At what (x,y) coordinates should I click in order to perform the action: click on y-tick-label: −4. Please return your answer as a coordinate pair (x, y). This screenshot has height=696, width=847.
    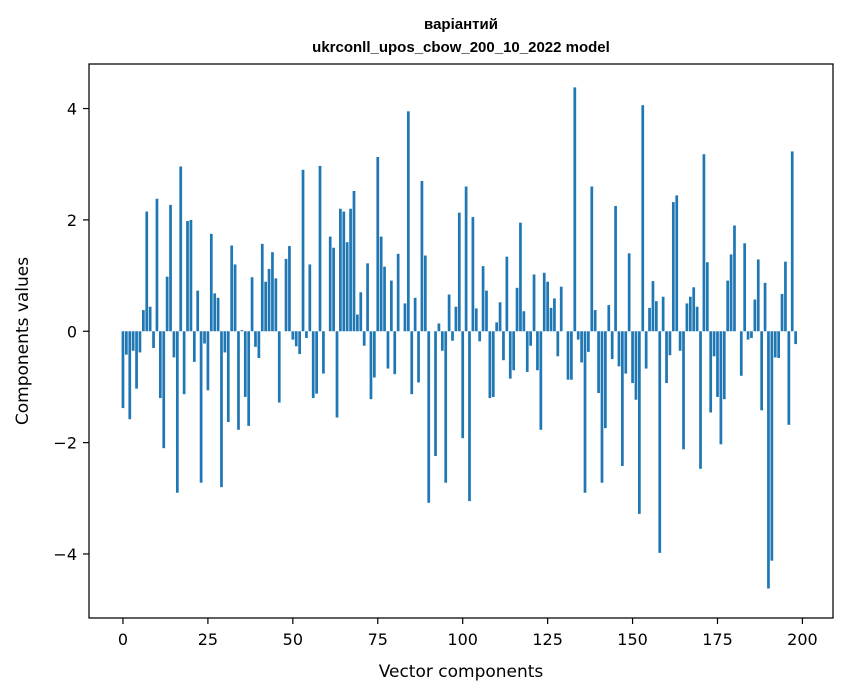
    Looking at the image, I should click on (65, 554).